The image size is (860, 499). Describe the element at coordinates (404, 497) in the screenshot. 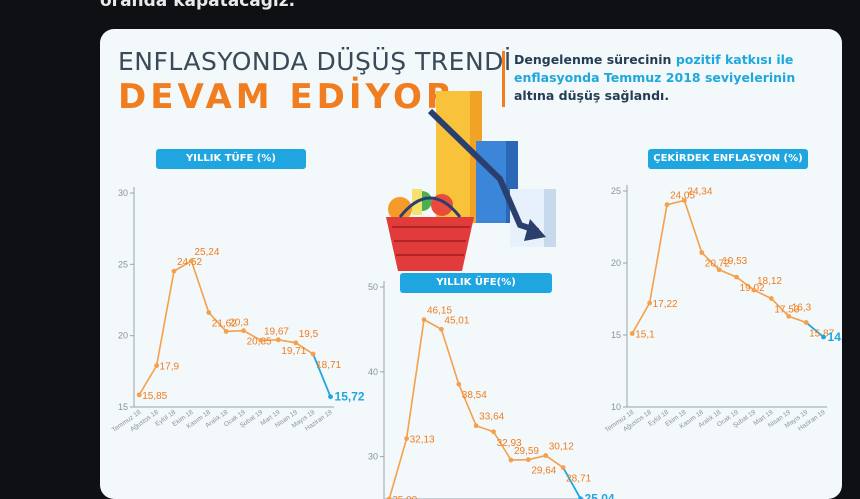

I see `data-label: 25,00` at that location.